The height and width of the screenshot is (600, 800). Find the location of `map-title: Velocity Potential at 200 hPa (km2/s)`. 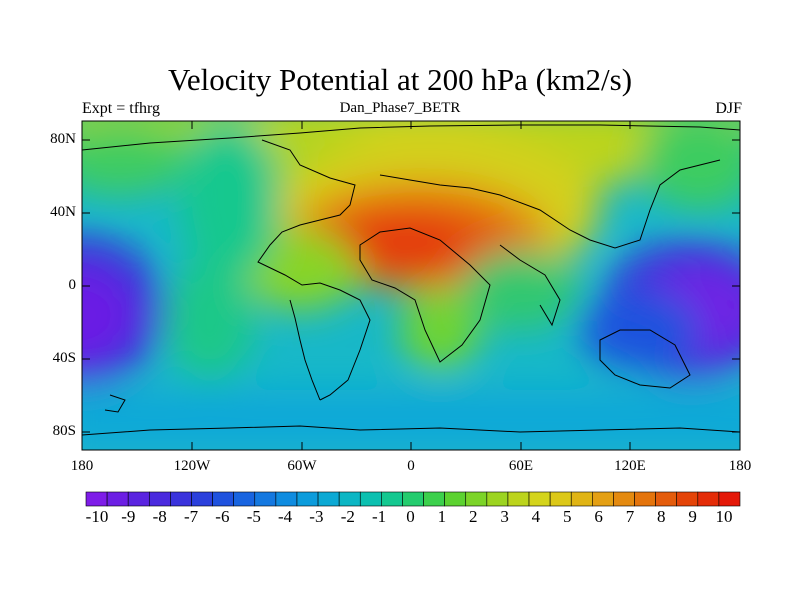

map-title: Velocity Potential at 200 hPa (km2/s) is located at coordinates (400, 79).